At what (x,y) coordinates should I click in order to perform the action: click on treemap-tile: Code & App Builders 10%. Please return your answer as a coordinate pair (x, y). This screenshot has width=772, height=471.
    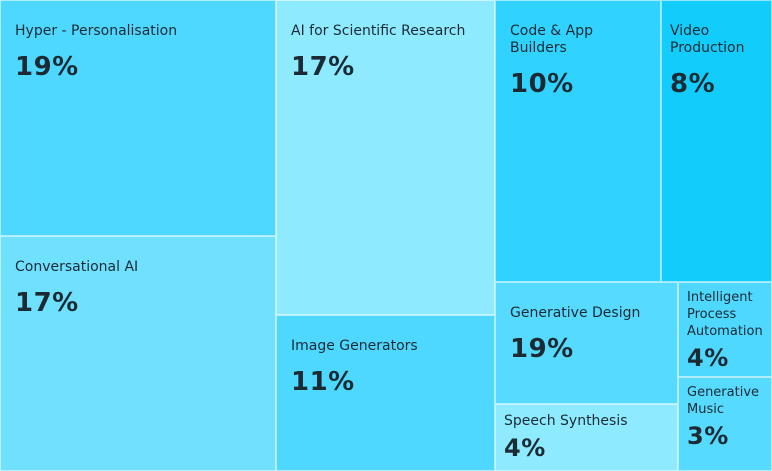
    Looking at the image, I should click on (578, 141).